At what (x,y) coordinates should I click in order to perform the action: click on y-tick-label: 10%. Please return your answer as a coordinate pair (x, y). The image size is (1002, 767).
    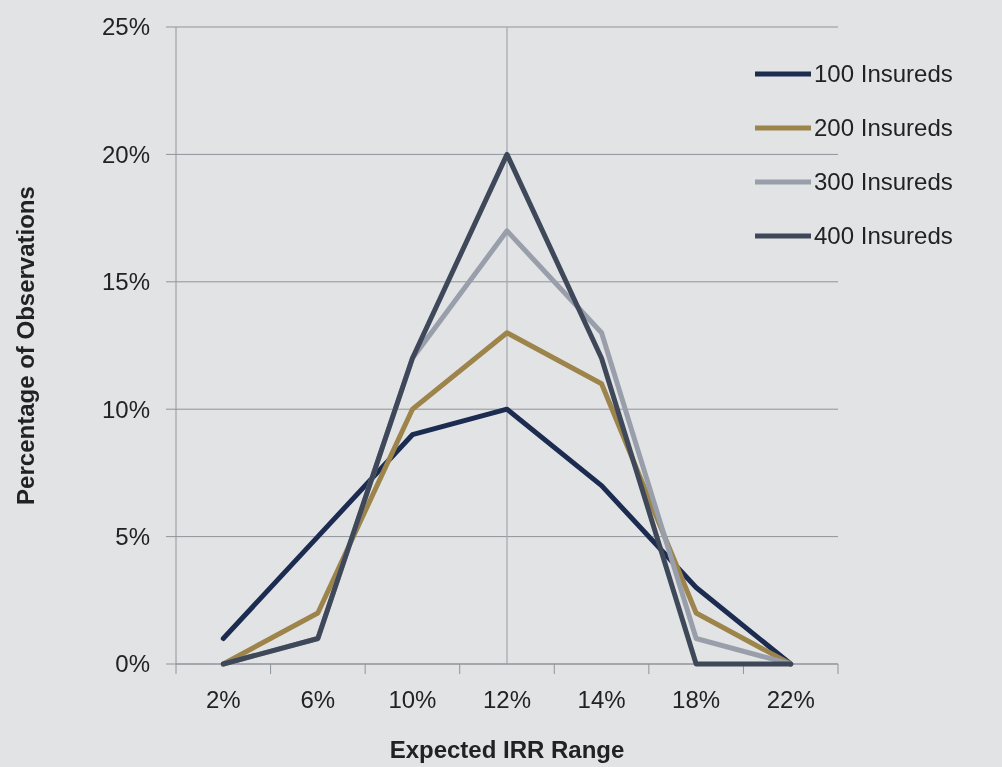
    Looking at the image, I should click on (125, 409).